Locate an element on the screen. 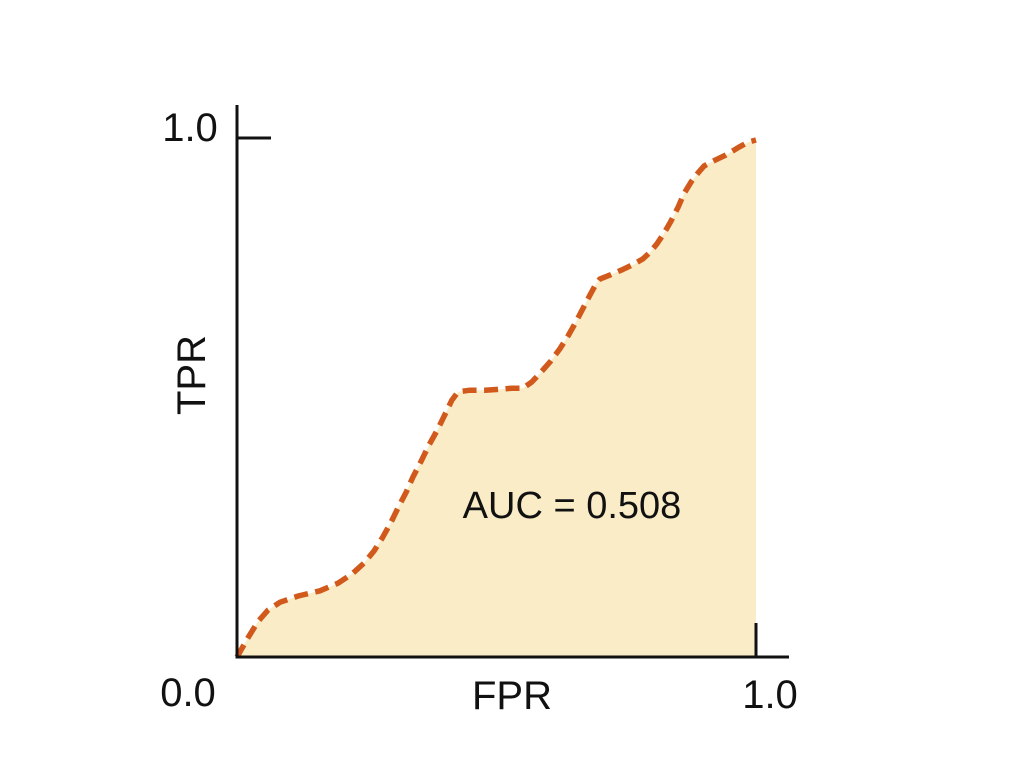 The image size is (1024, 768). x-tick-label-0.0: 0.0 is located at coordinates (188, 693).